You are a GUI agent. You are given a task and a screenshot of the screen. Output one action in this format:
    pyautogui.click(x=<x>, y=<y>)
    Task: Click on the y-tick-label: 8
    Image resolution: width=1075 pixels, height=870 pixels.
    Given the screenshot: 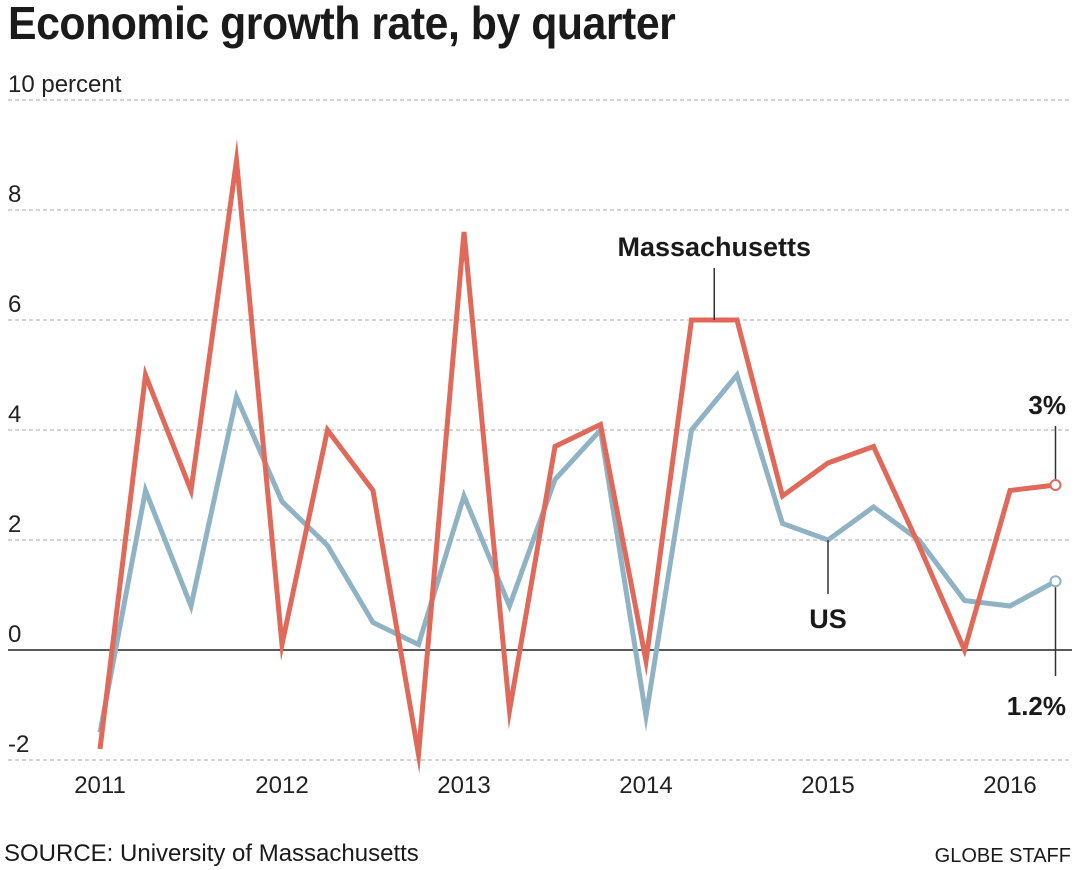 What is the action you would take?
    pyautogui.click(x=14, y=194)
    